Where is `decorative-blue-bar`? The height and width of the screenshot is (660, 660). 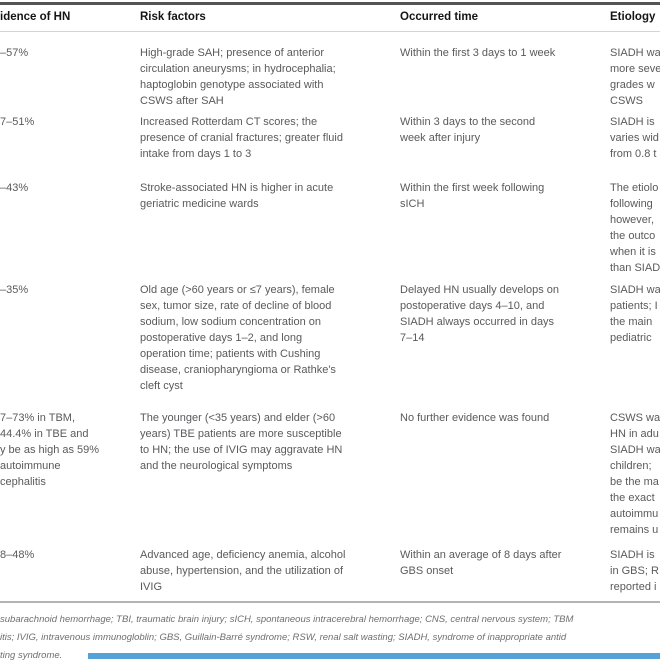 decorative-blue-bar is located at coordinates (374, 656).